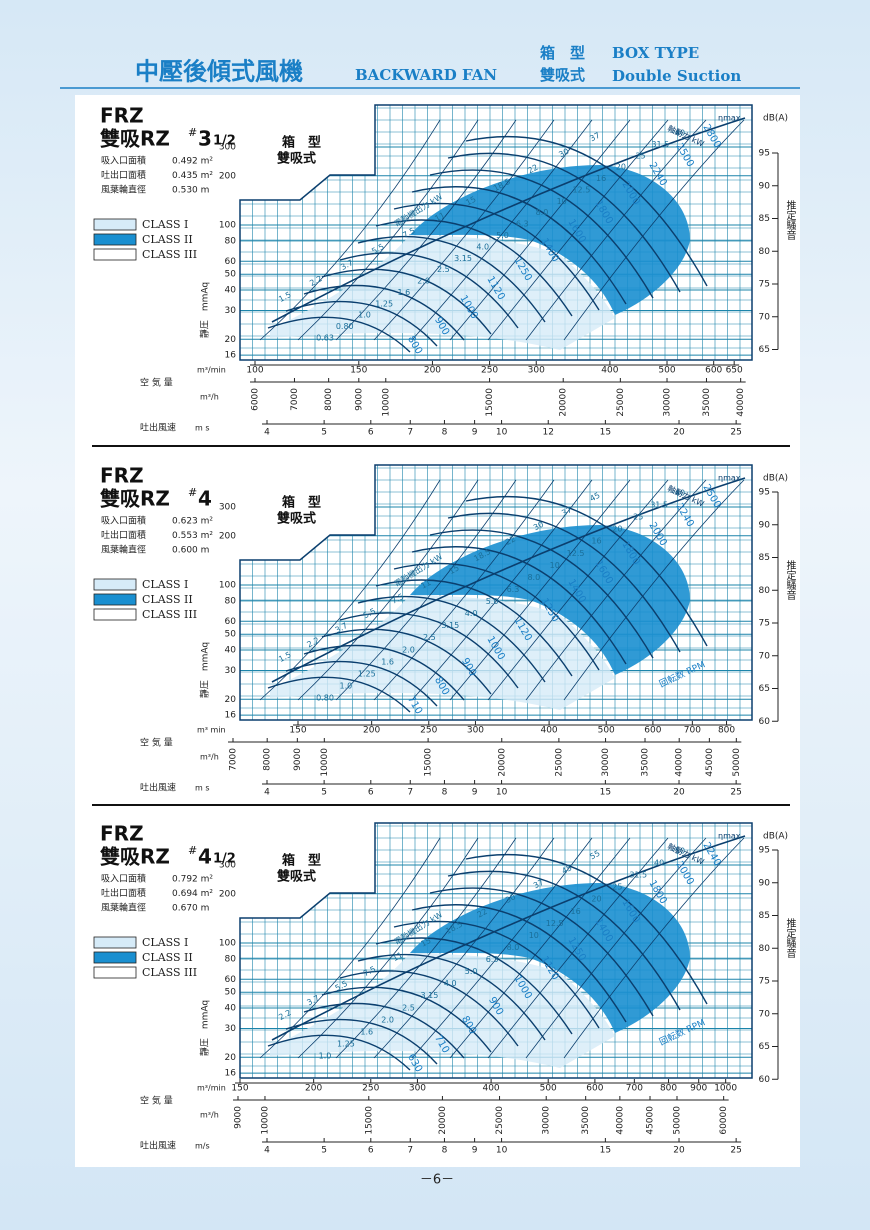 This screenshot has width=870, height=1230. Describe the element at coordinates (359, 399) in the screenshot. I see `flow-h-label: 9000` at that location.